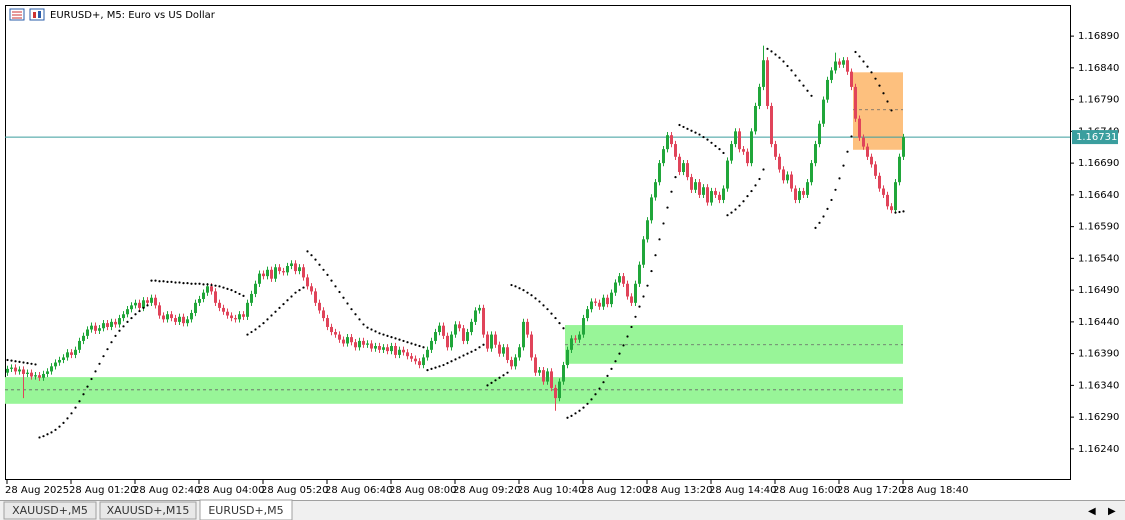  What do you see at coordinates (1112, 511) in the screenshot?
I see `scroll-right: ▶` at bounding box center [1112, 511].